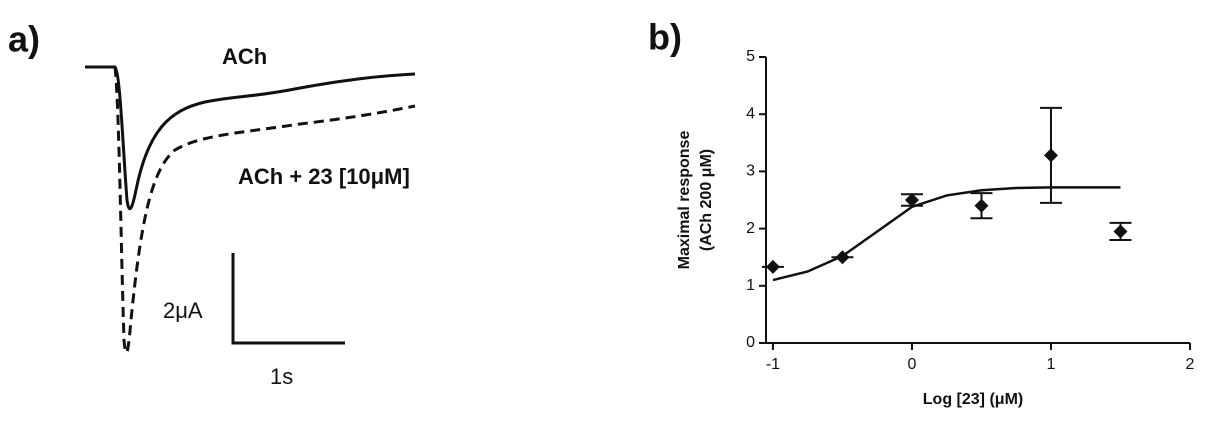  What do you see at coordinates (24, 39) in the screenshot?
I see `panel-label: a)` at bounding box center [24, 39].